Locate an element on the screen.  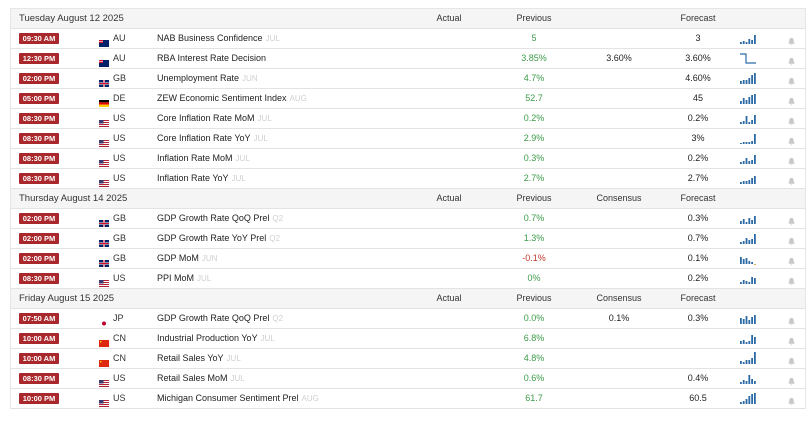
event-title: Inflation Rate YoY is located at coordinates (193, 178).